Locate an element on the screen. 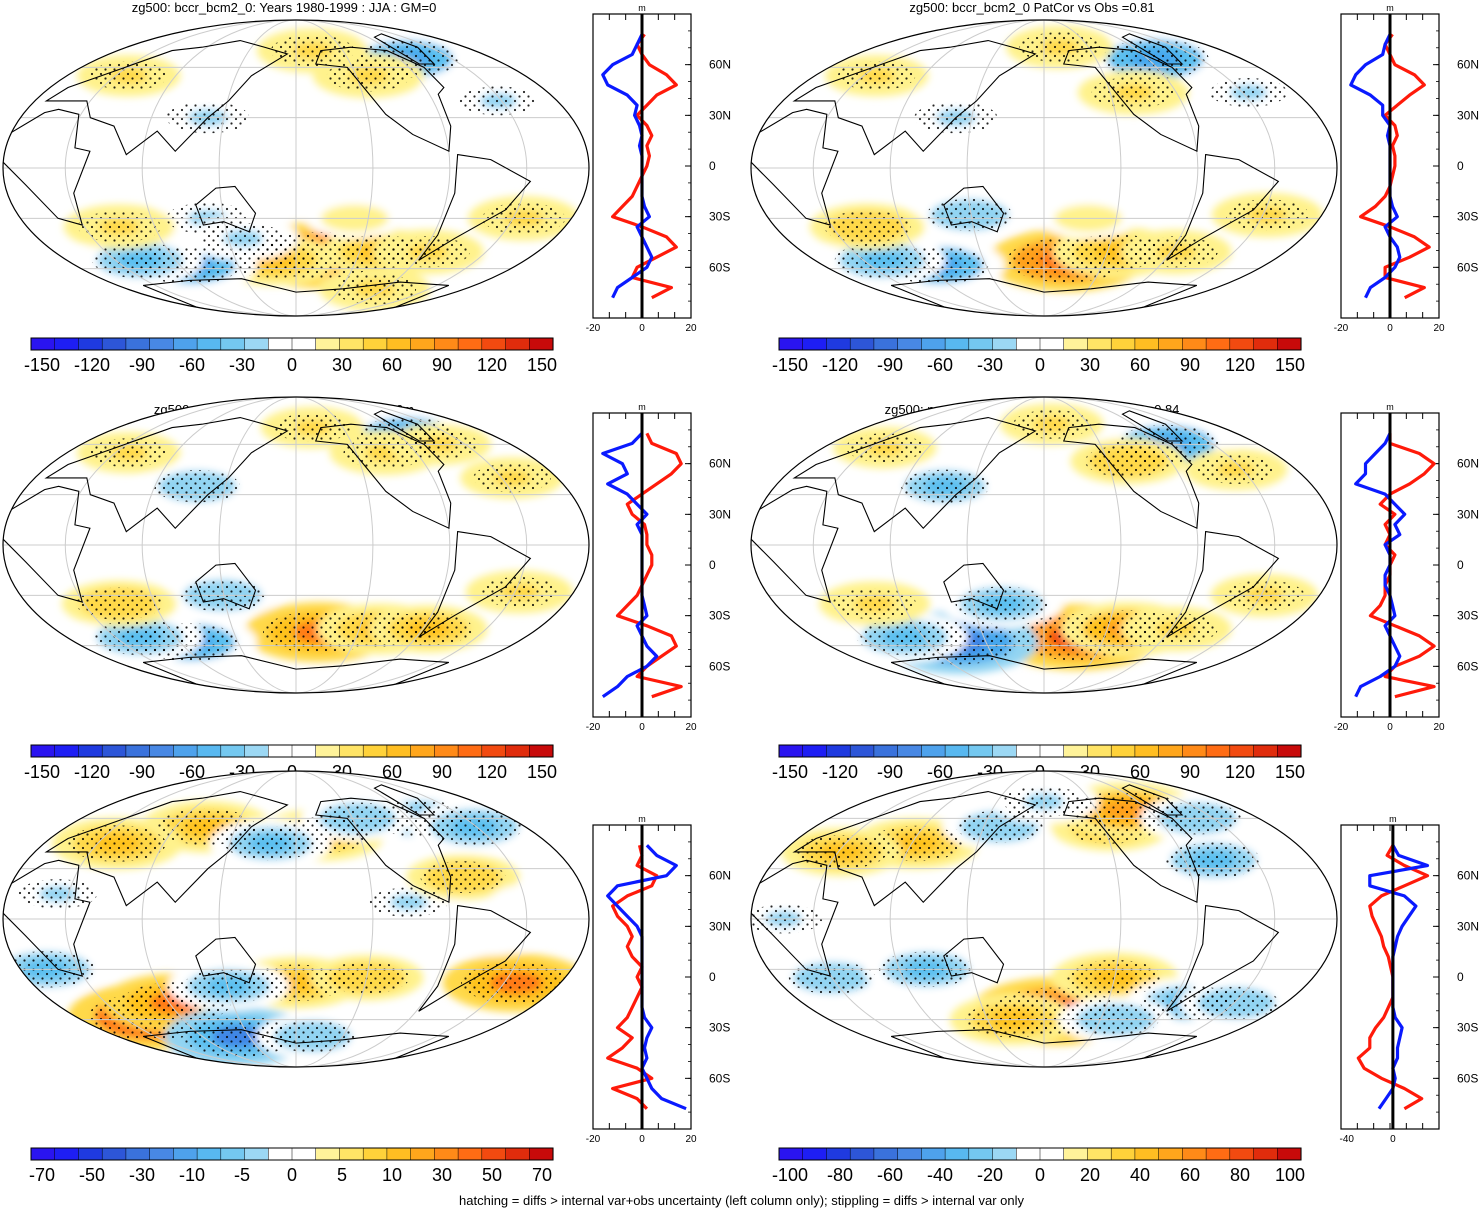 This screenshot has height=1211, width=1483. colorbar-label: 60 is located at coordinates (392, 365).